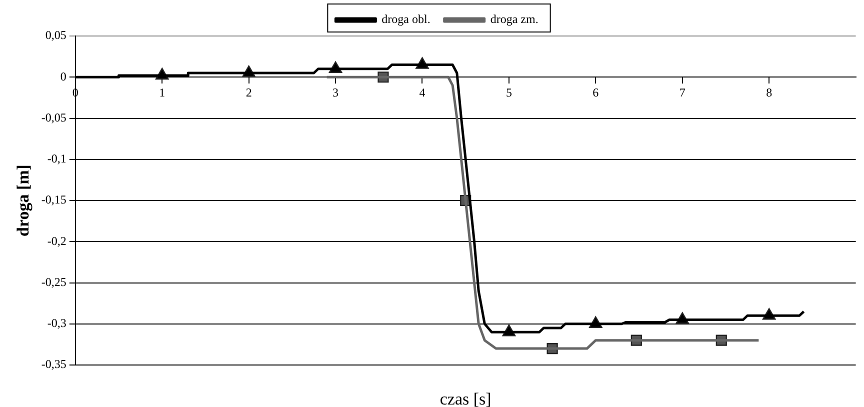  Describe the element at coordinates (466, 398) in the screenshot. I see `x-axis-title: czas [s]` at that location.